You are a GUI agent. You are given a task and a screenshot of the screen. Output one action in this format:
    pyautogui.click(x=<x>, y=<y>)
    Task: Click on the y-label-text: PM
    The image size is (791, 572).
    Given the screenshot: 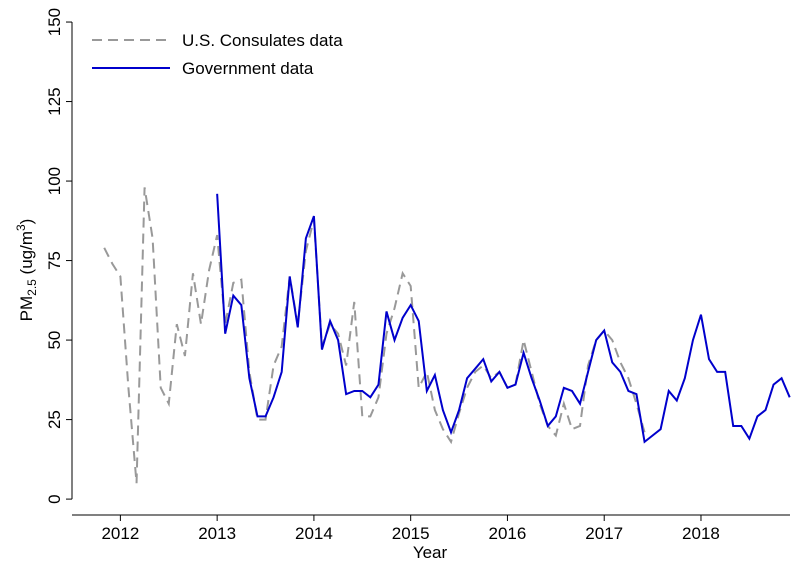 What is the action you would take?
    pyautogui.click(x=26, y=309)
    